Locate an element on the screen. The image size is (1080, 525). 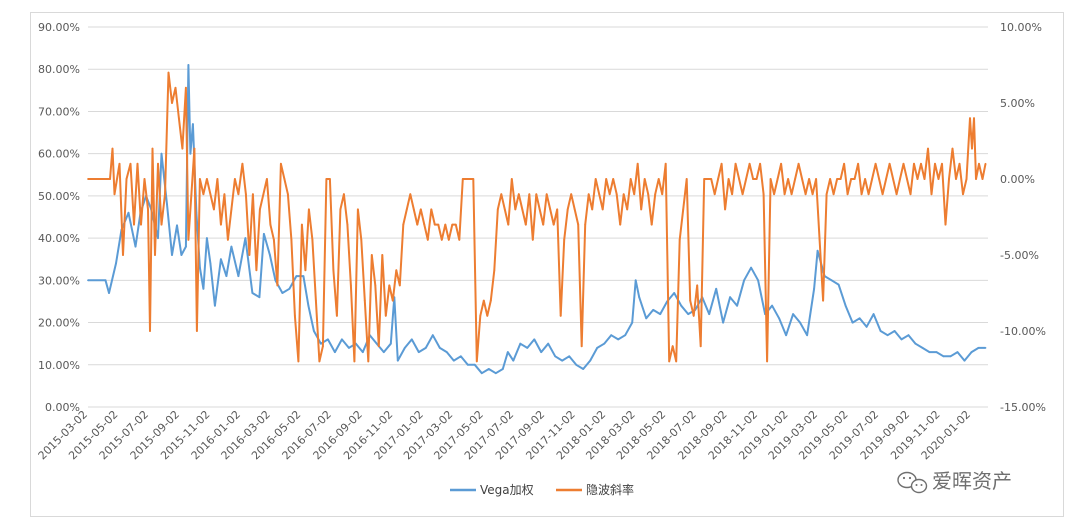
watermark-text: 爱晖资产 is located at coordinates (972, 481).